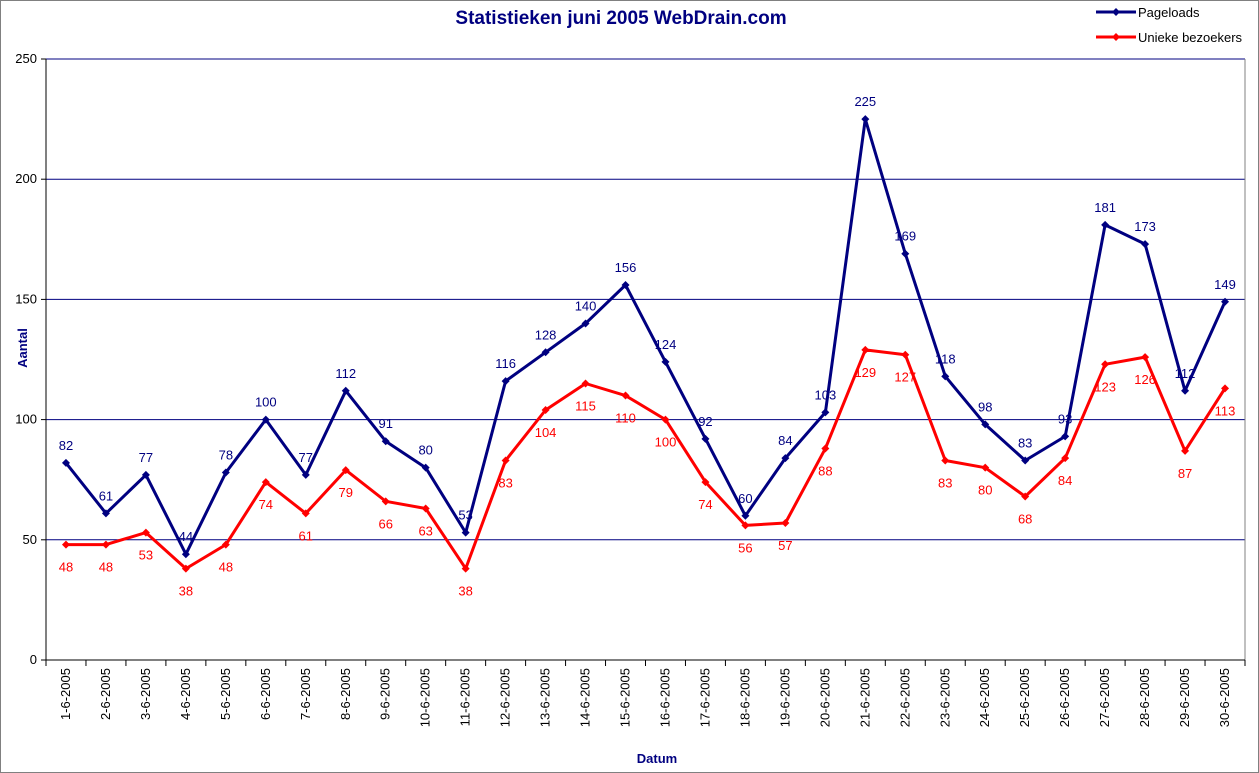 This screenshot has height=773, width=1259. What do you see at coordinates (784, 697) in the screenshot?
I see `x-tick-label: 19-6-2005` at bounding box center [784, 697].